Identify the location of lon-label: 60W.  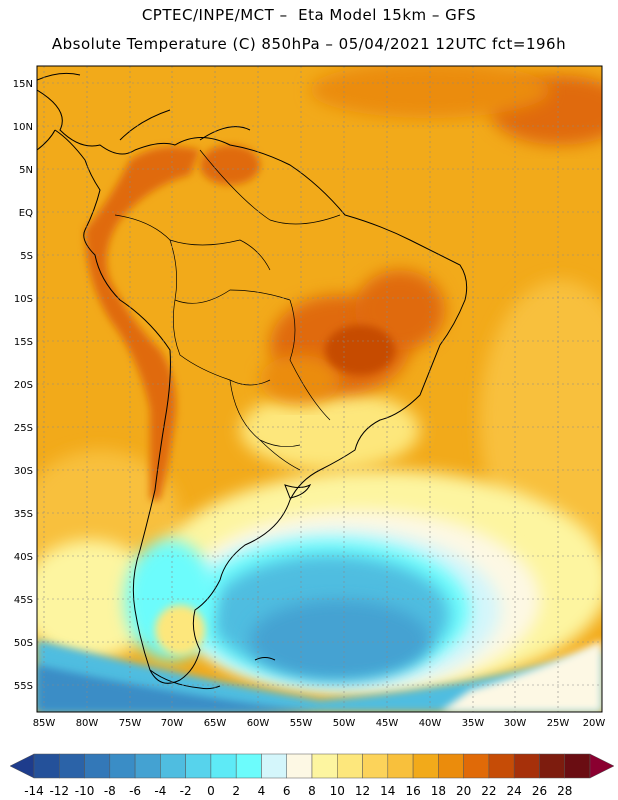
(258, 723).